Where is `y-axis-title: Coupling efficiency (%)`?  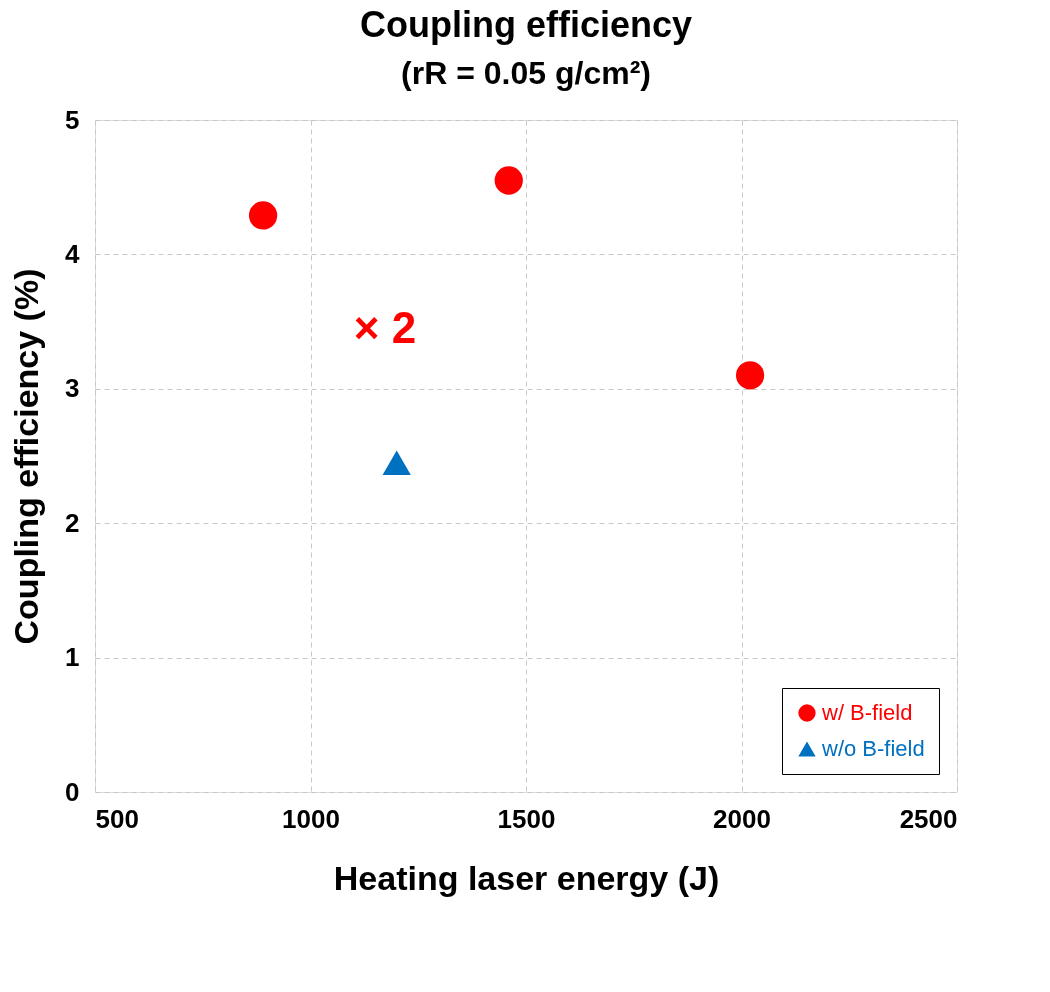 y-axis-title: Coupling efficiency (%) is located at coordinates (26, 456).